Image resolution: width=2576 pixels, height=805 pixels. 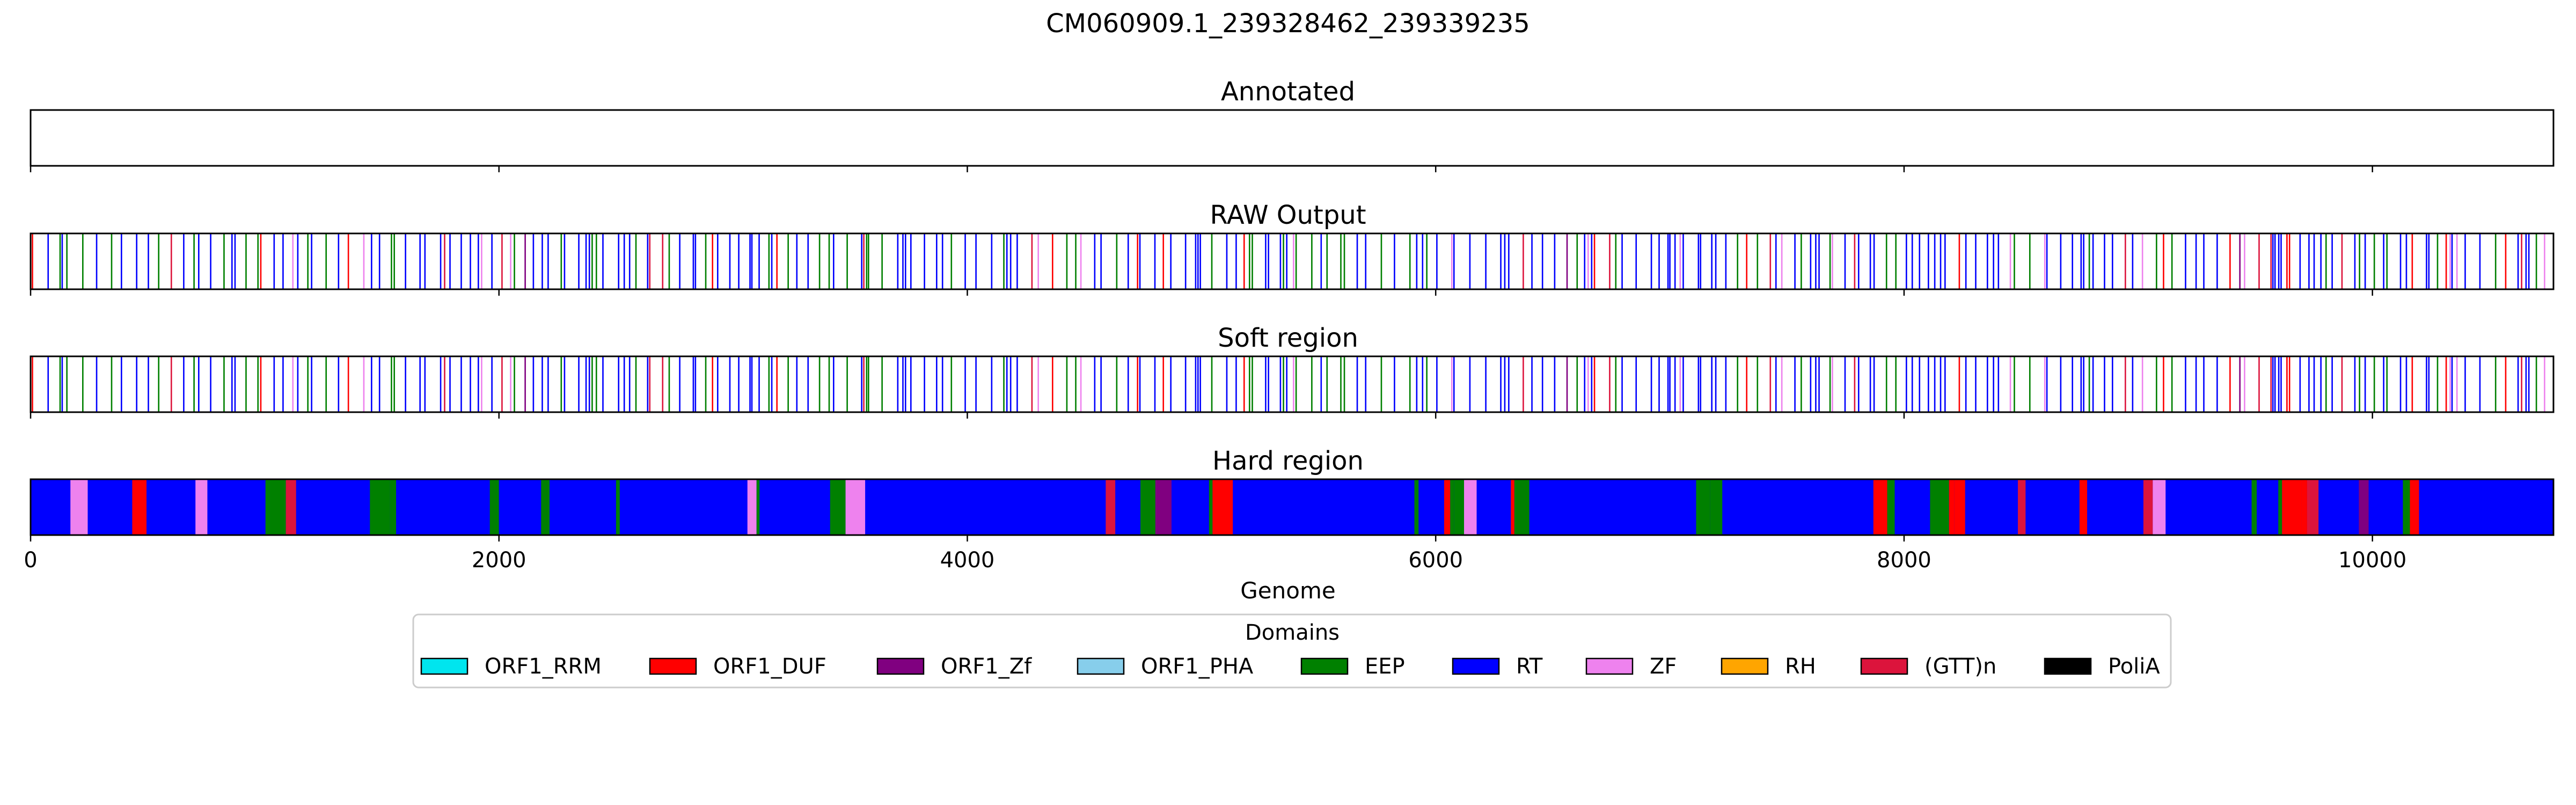 What do you see at coordinates (1928, 666) in the screenshot?
I see `legend-entry: (GTT)n` at bounding box center [1928, 666].